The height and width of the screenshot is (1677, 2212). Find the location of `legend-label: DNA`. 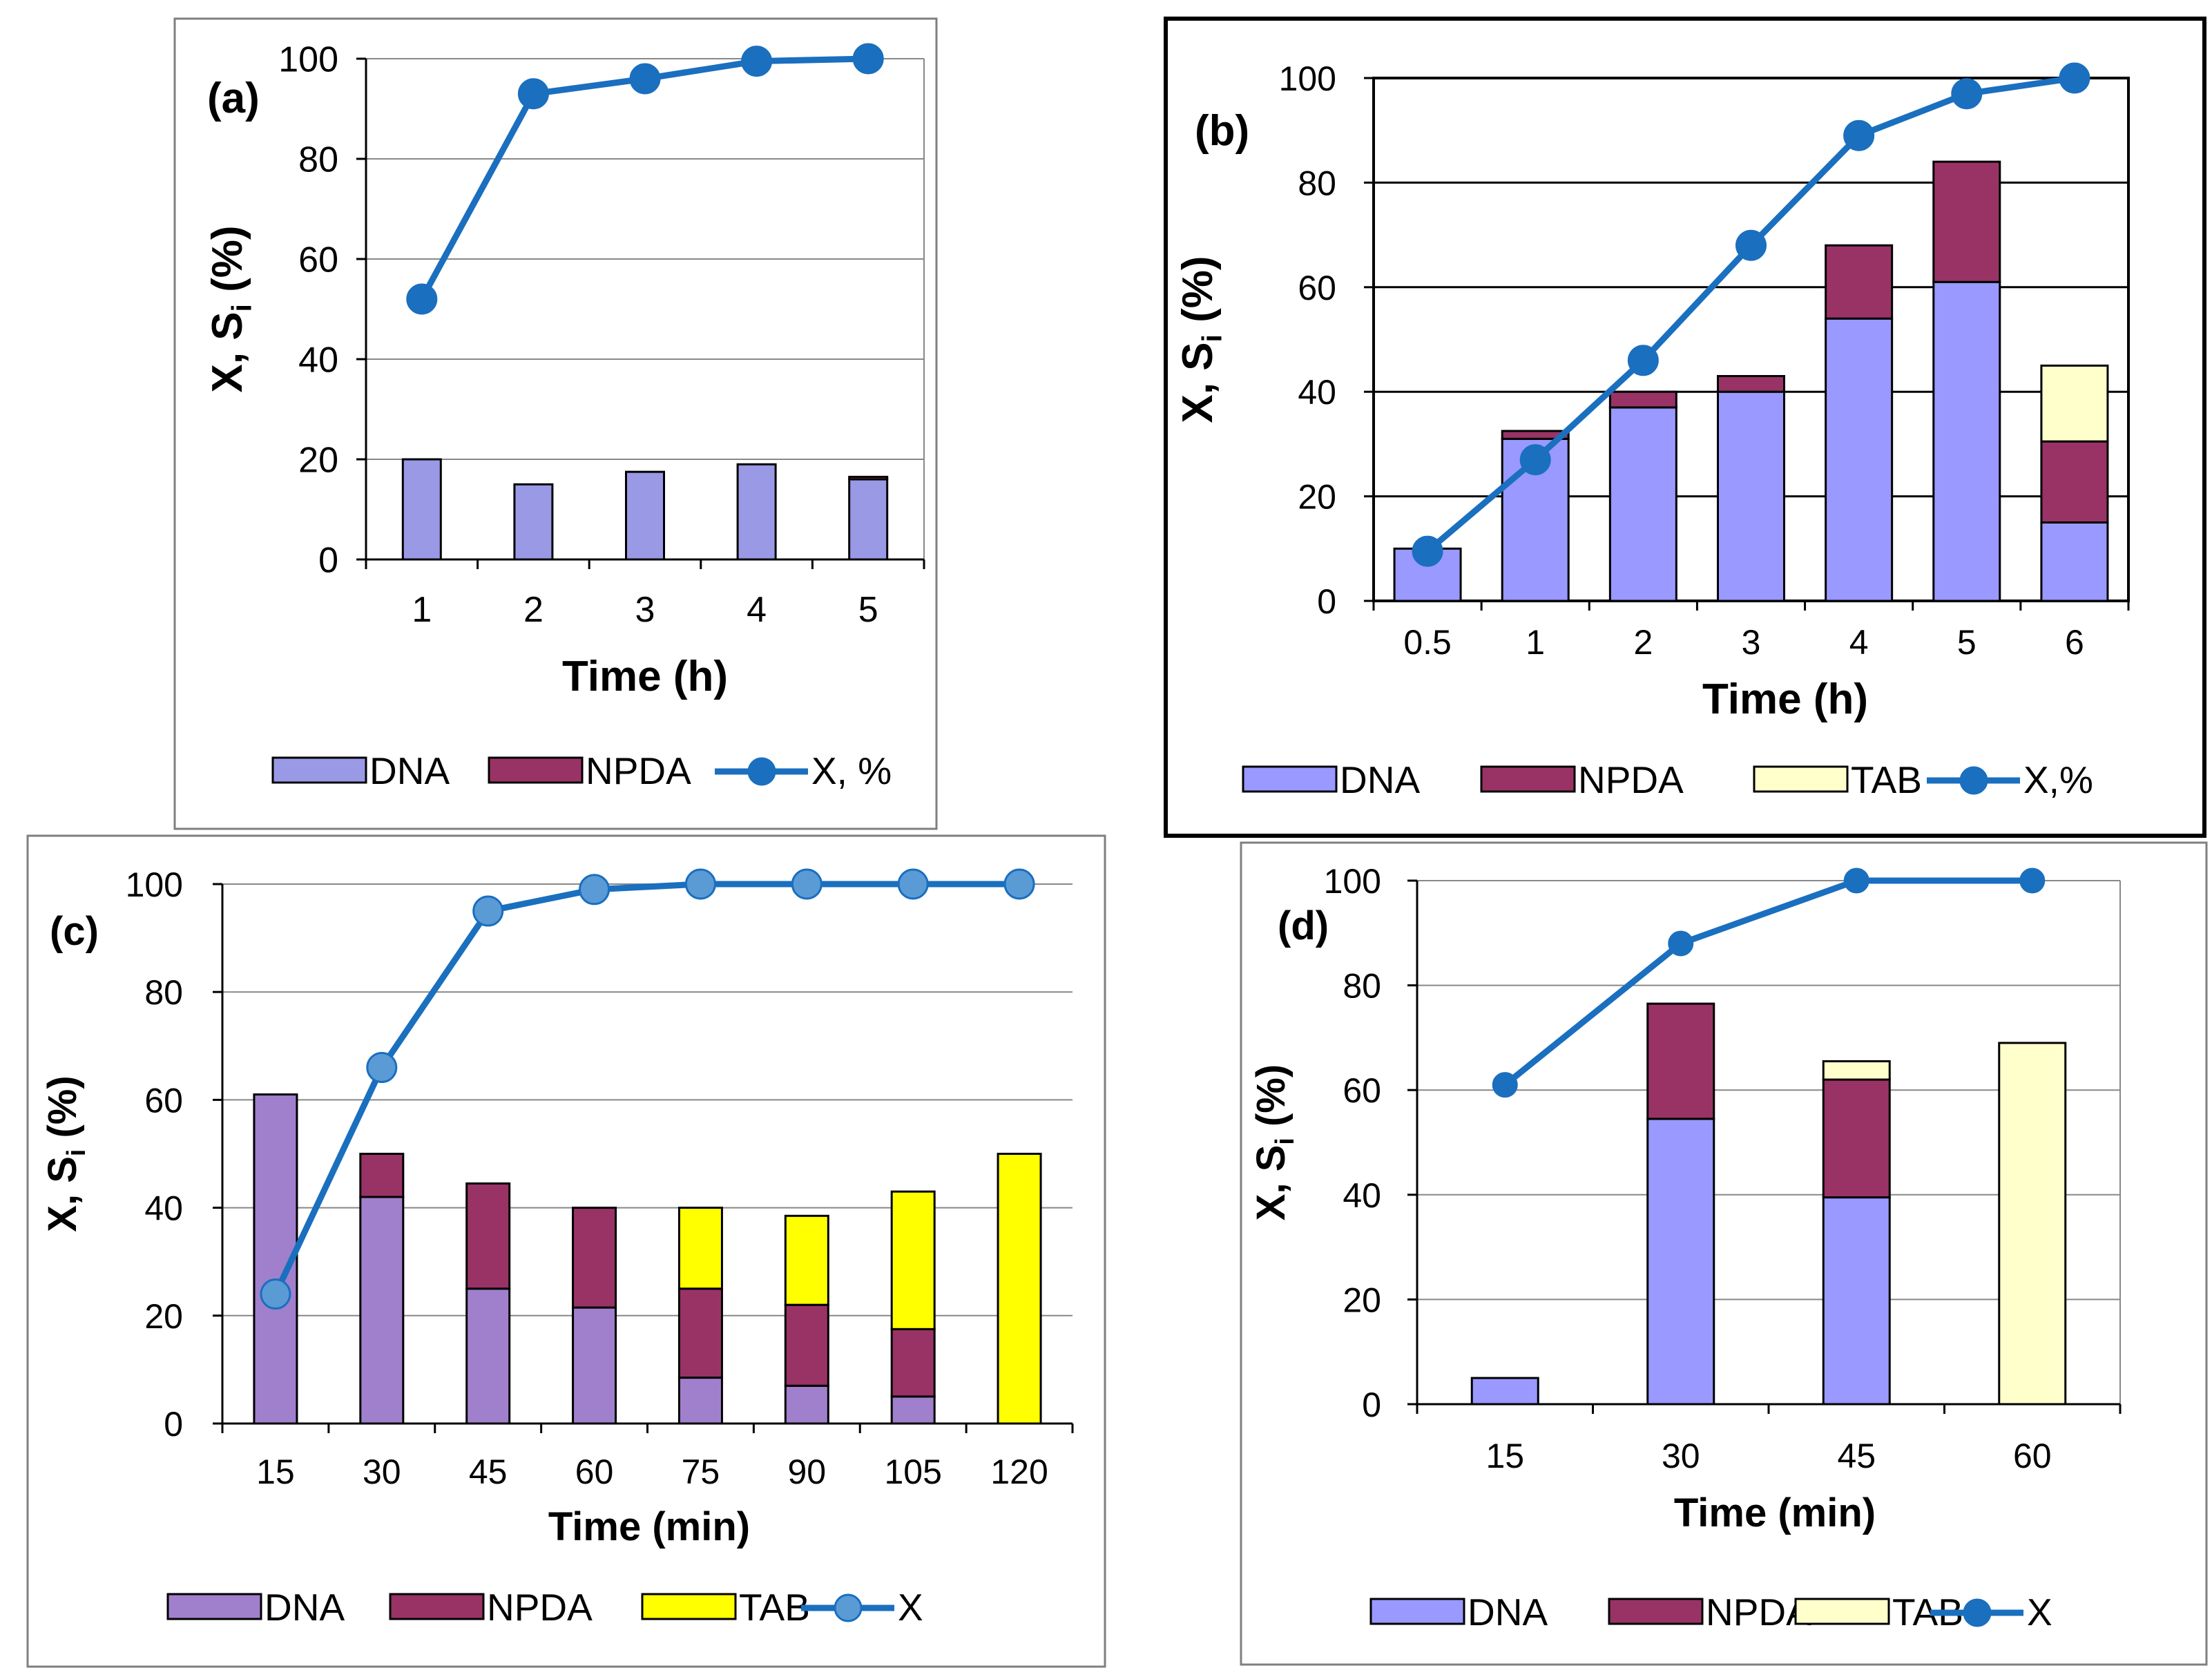

legend-label: DNA is located at coordinates (1380, 779).